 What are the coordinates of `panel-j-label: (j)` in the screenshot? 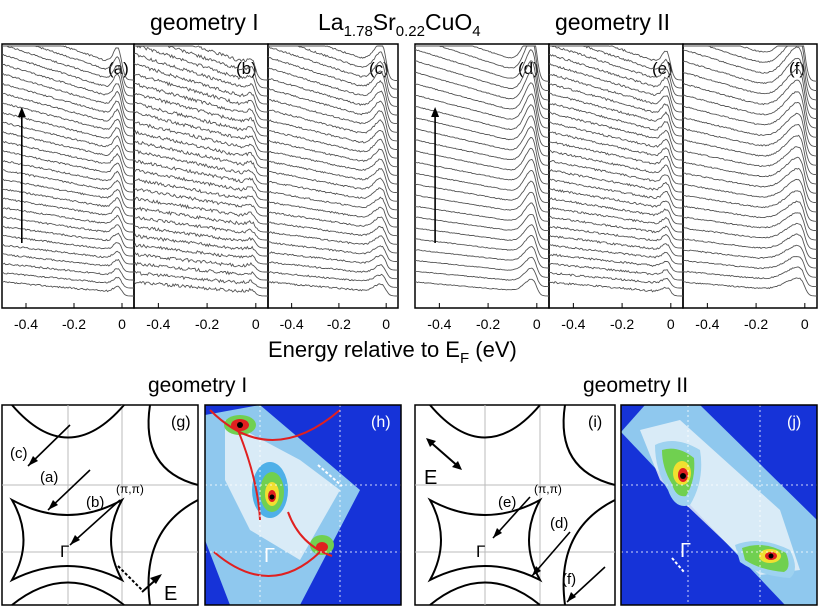 It's located at (794, 422).